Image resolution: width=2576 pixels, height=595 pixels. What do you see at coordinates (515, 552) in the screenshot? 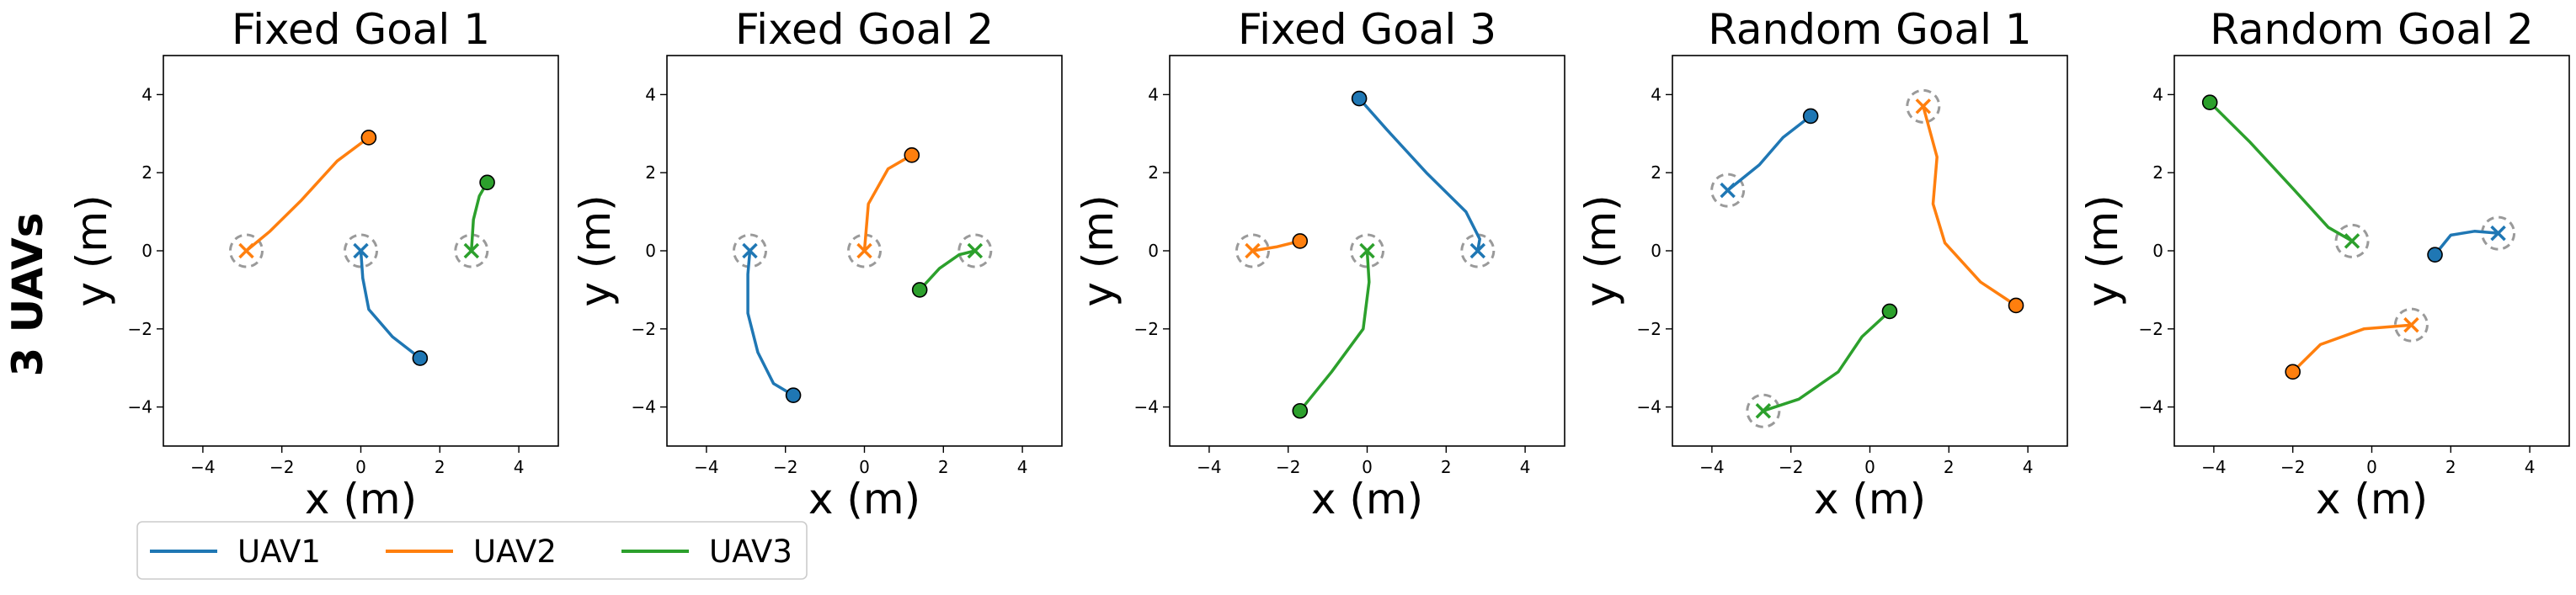
I see `legend-label-uav2: UAV2` at bounding box center [515, 552].